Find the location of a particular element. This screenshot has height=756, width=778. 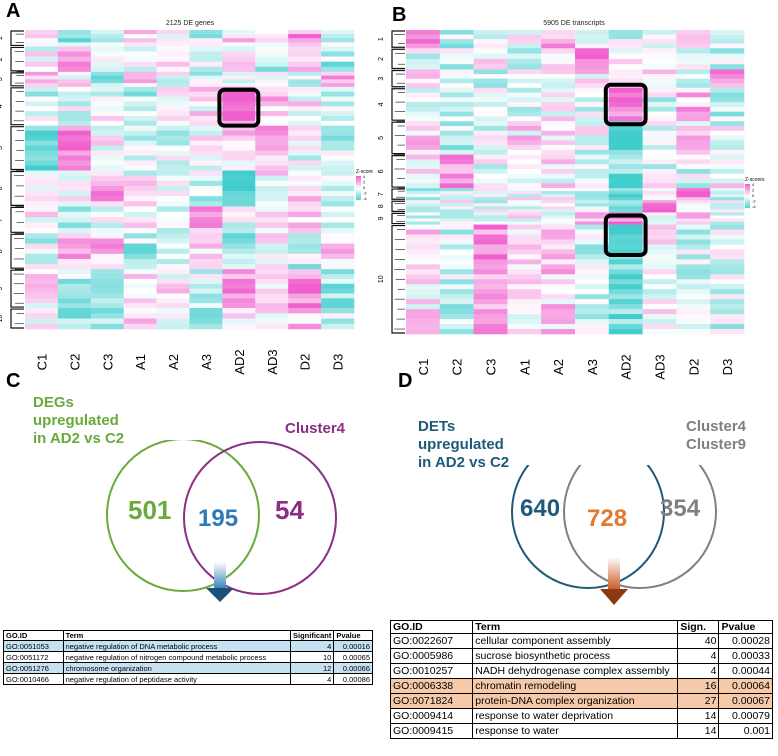

go-pvalue-cell: 0.00065 is located at coordinates (353, 657).